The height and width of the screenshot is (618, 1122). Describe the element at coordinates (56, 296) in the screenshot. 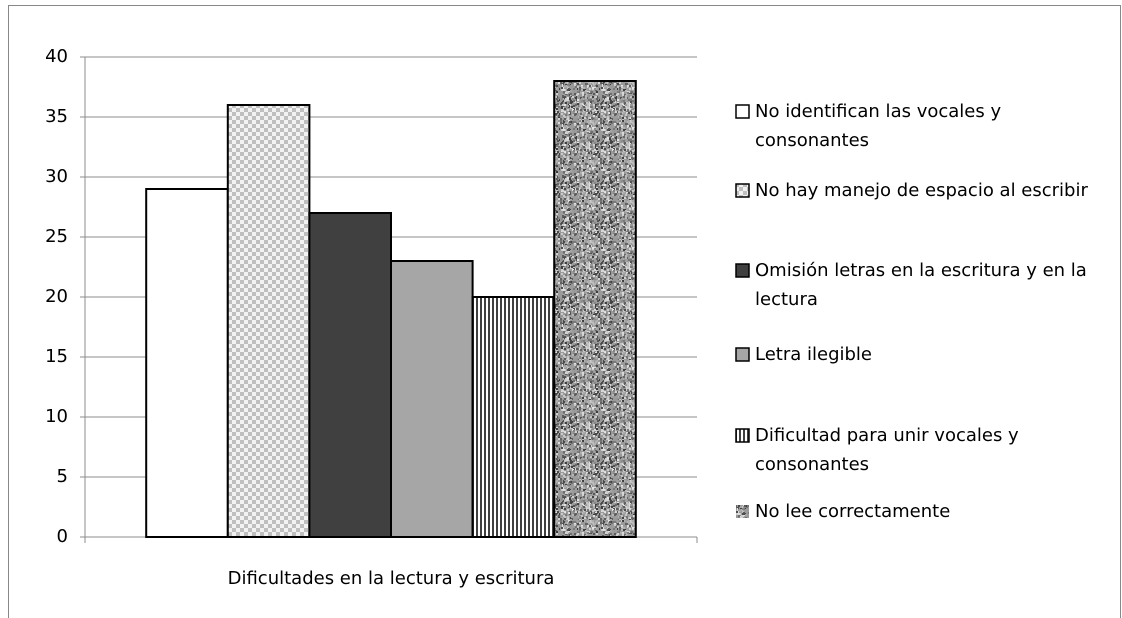

I see `y-tick-label: 20` at that location.